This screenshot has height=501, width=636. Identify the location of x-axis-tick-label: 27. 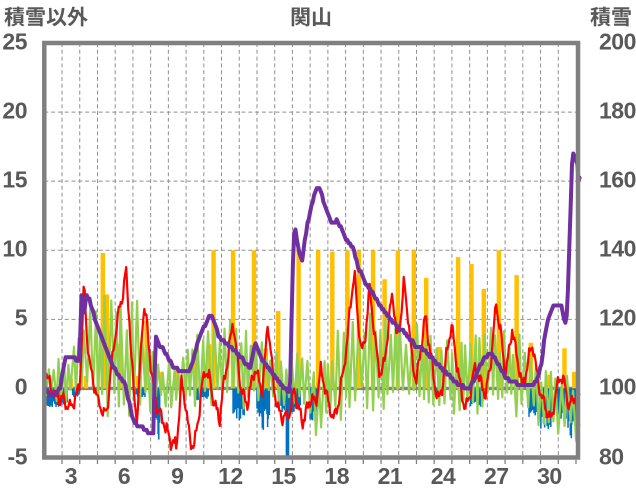
(496, 476).